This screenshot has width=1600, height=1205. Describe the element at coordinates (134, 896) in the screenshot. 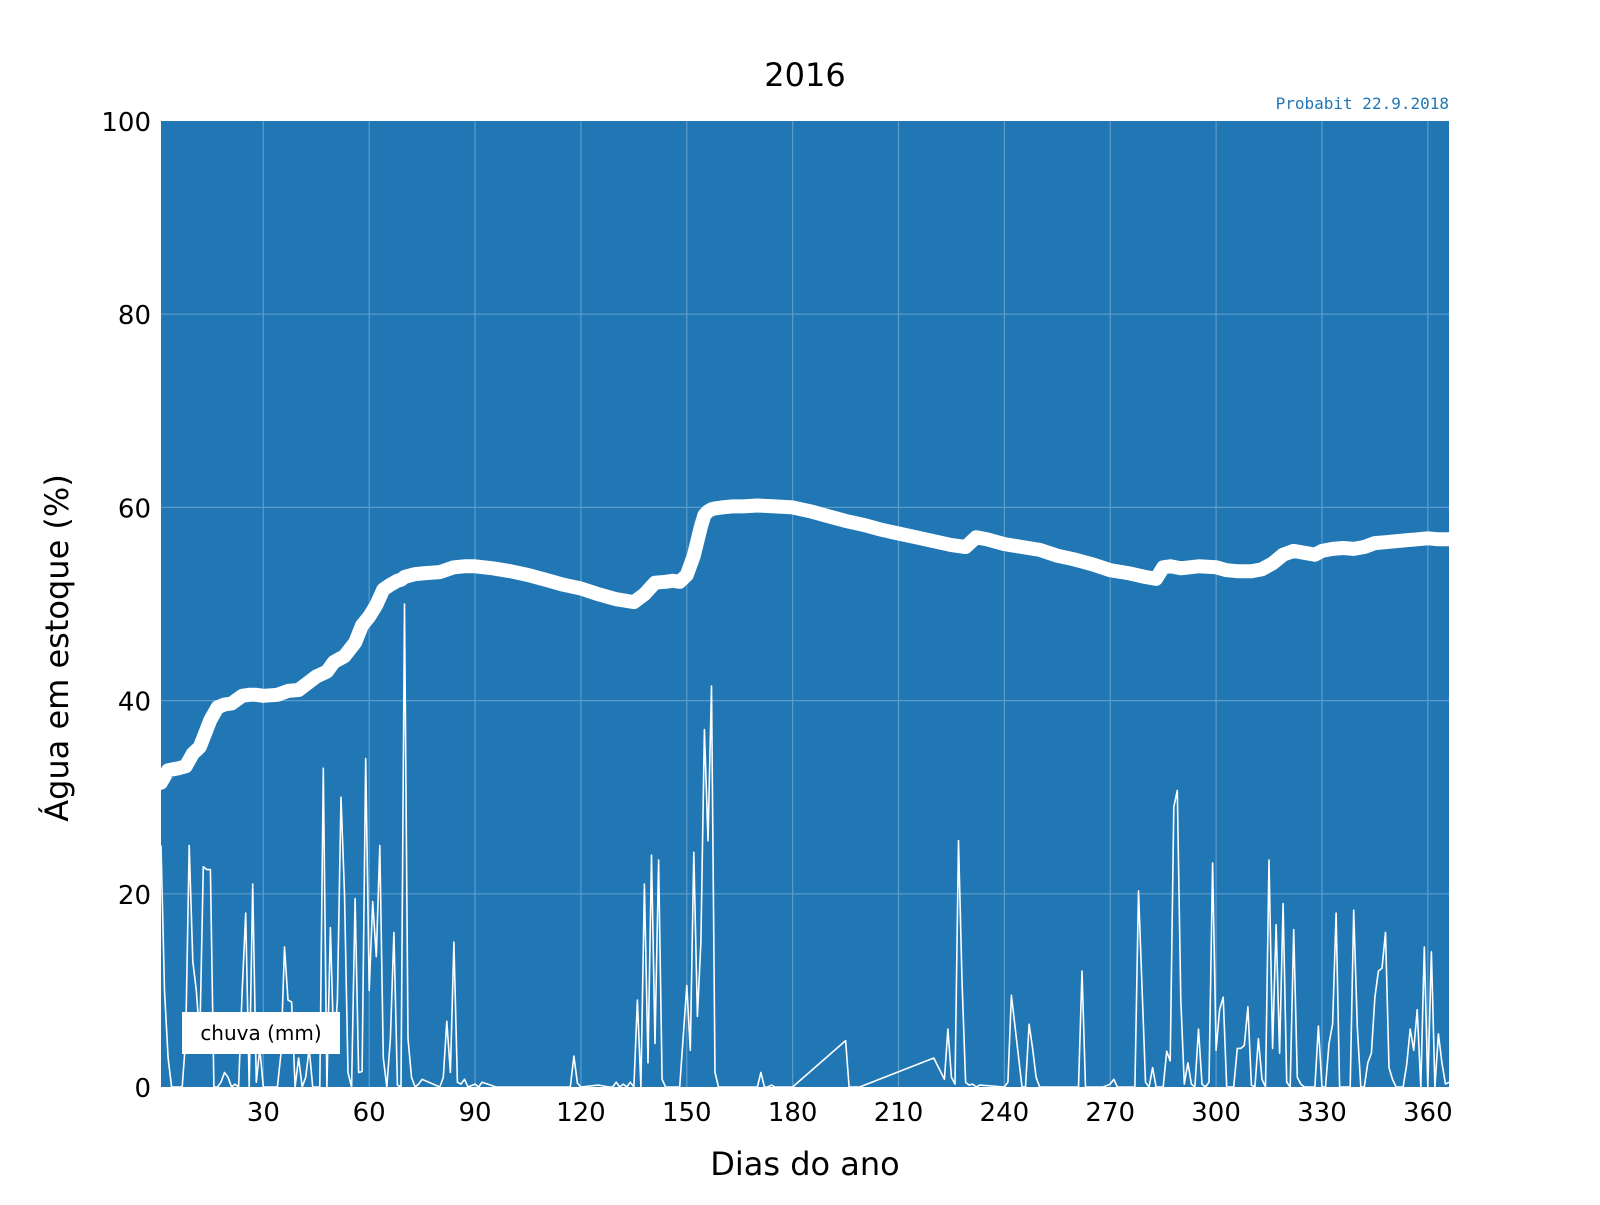

I see `y-tick-label: 20` at that location.